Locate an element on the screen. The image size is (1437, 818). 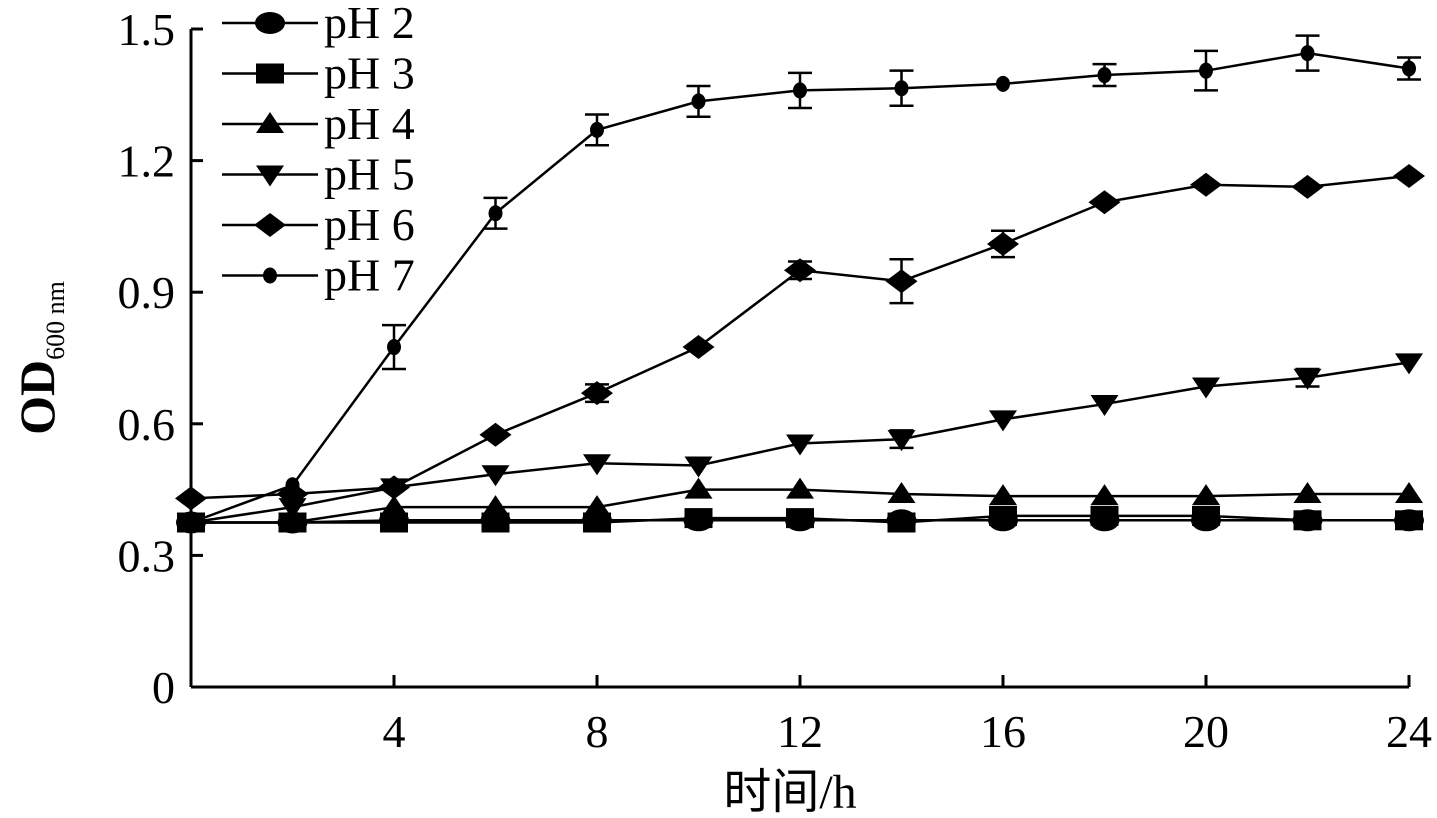
legend-item: pH 2 is located at coordinates (318, 24).